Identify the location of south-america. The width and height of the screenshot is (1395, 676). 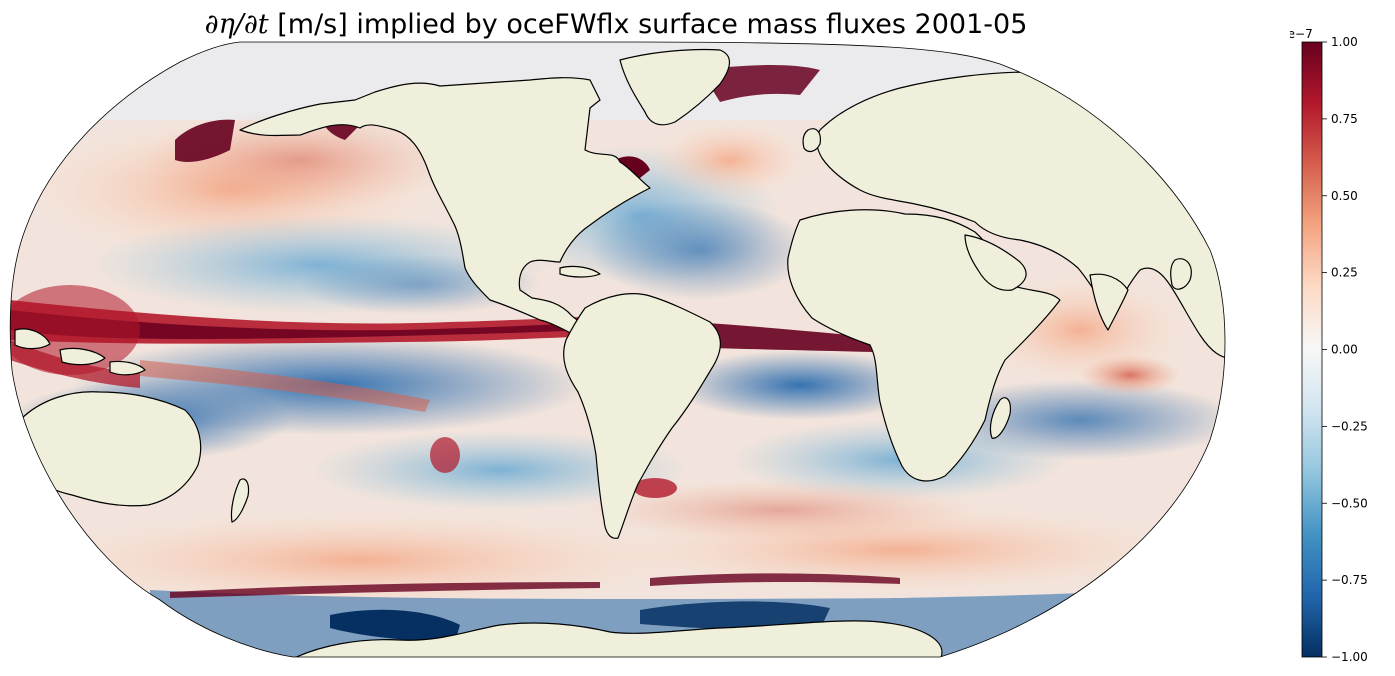
(642, 416).